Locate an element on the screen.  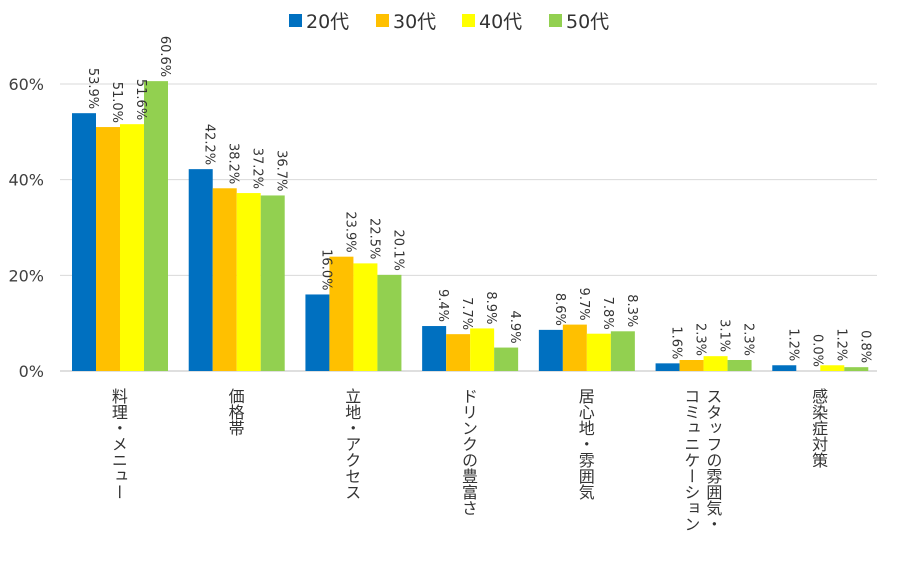
data-label: 7.8% is located at coordinates (607, 313).